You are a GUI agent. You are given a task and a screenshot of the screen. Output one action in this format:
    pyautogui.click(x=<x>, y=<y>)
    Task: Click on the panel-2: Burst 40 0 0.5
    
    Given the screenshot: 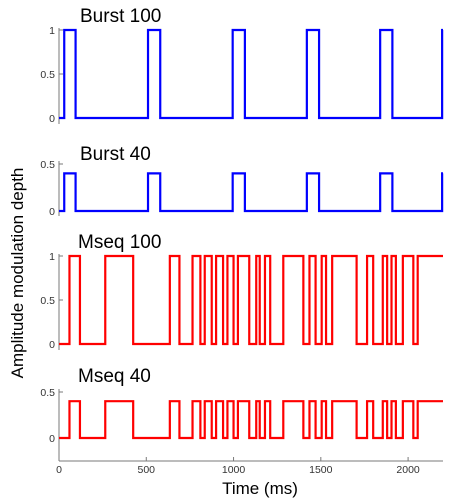 What is the action you would take?
    pyautogui.click(x=242, y=181)
    